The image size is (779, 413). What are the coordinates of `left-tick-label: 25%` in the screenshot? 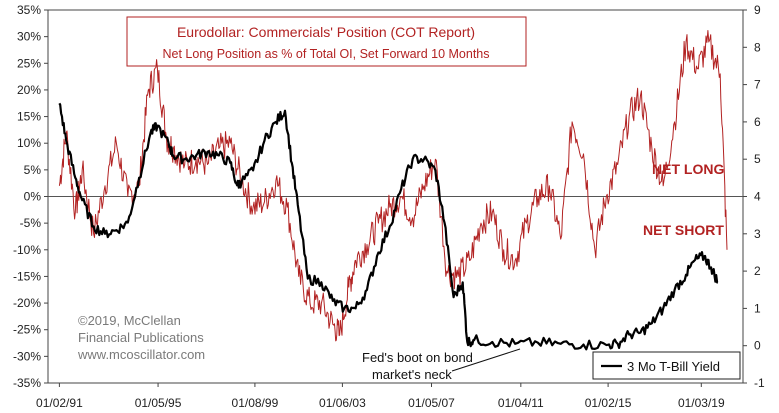 It's located at (29, 63).